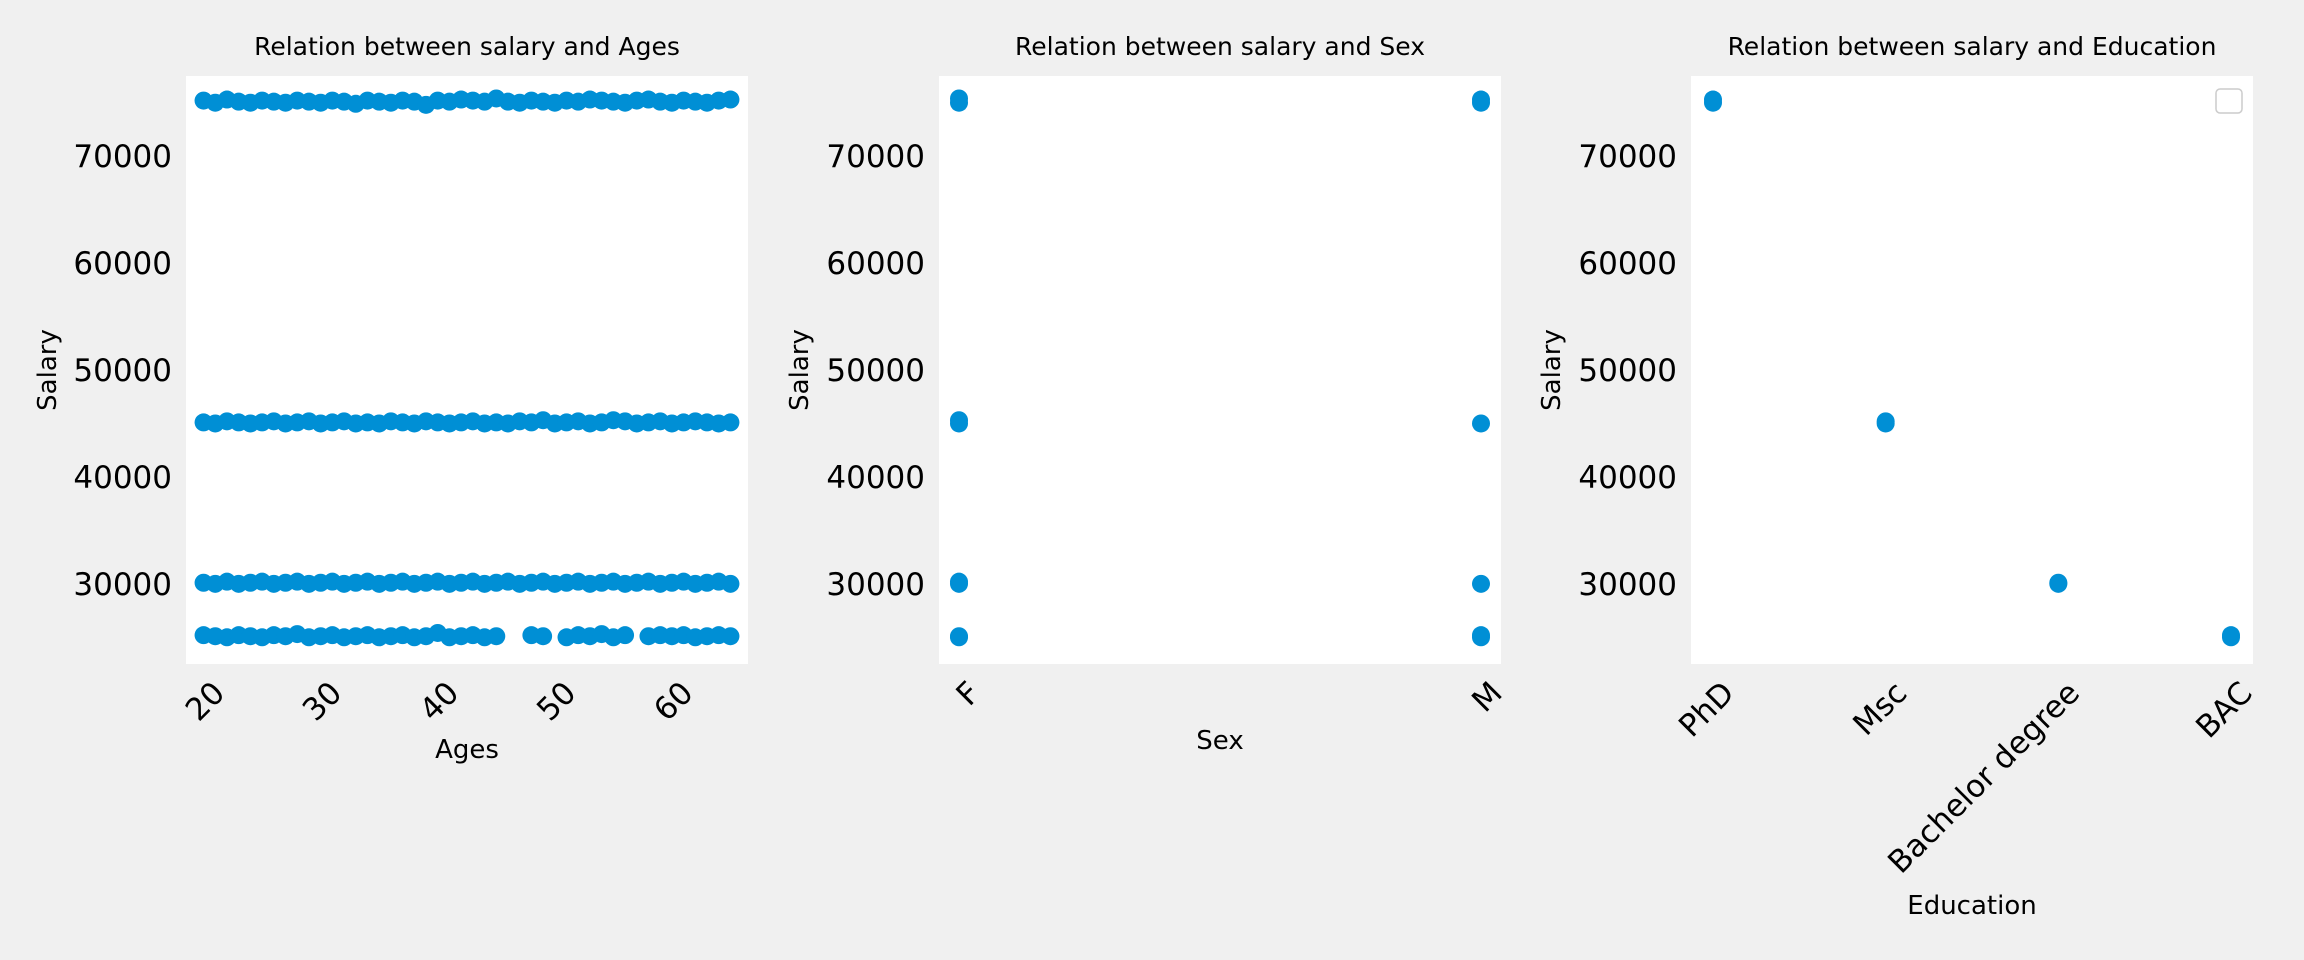 This screenshot has width=2304, height=960. Describe the element at coordinates (1971, 906) in the screenshot. I see `x-axis-label-education: Education` at that location.